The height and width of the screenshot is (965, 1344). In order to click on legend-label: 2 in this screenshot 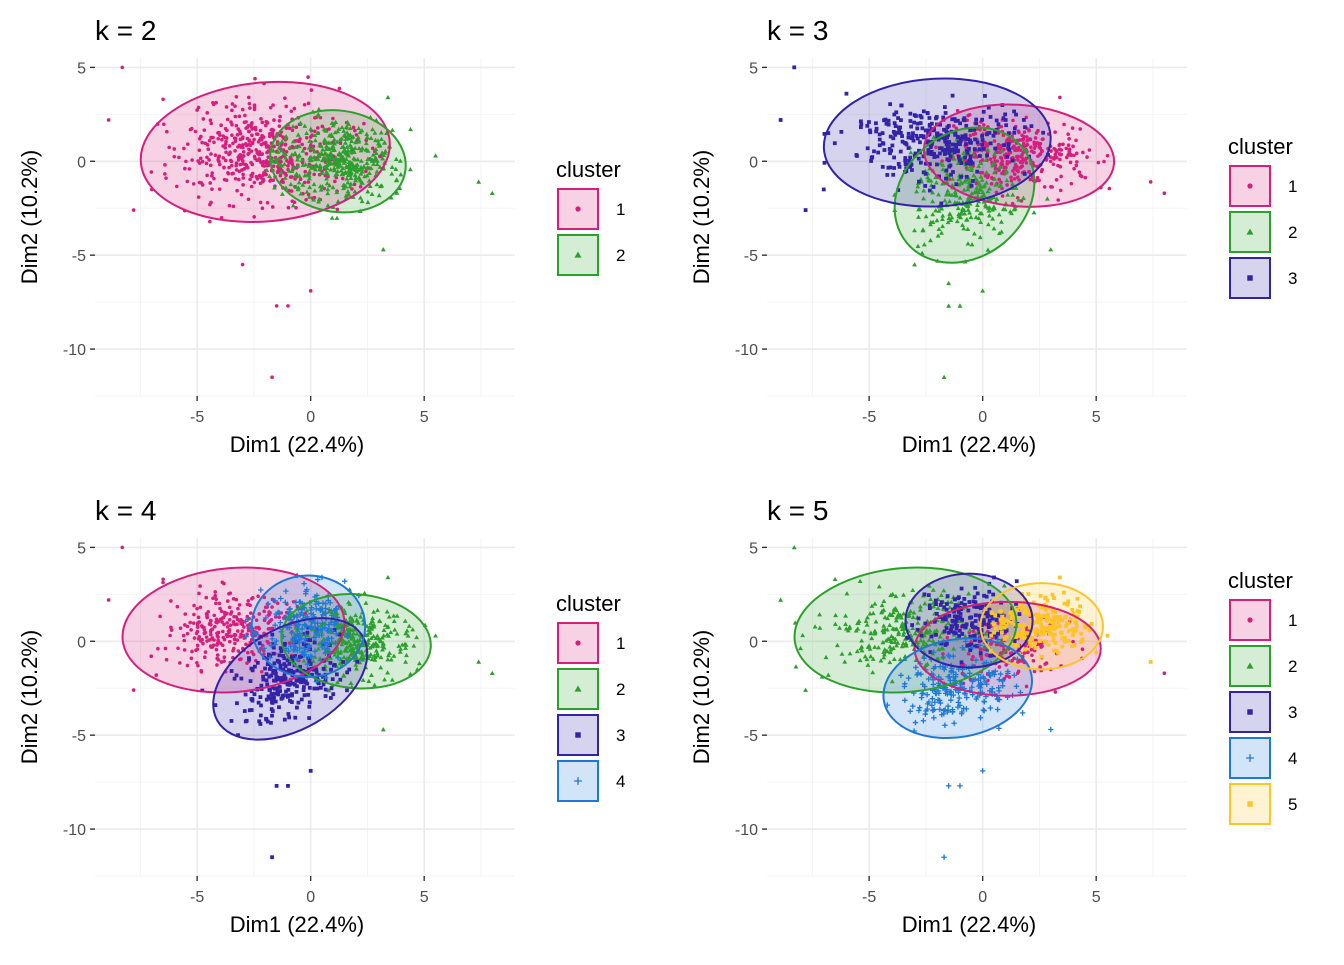, I will do `click(1292, 232)`.